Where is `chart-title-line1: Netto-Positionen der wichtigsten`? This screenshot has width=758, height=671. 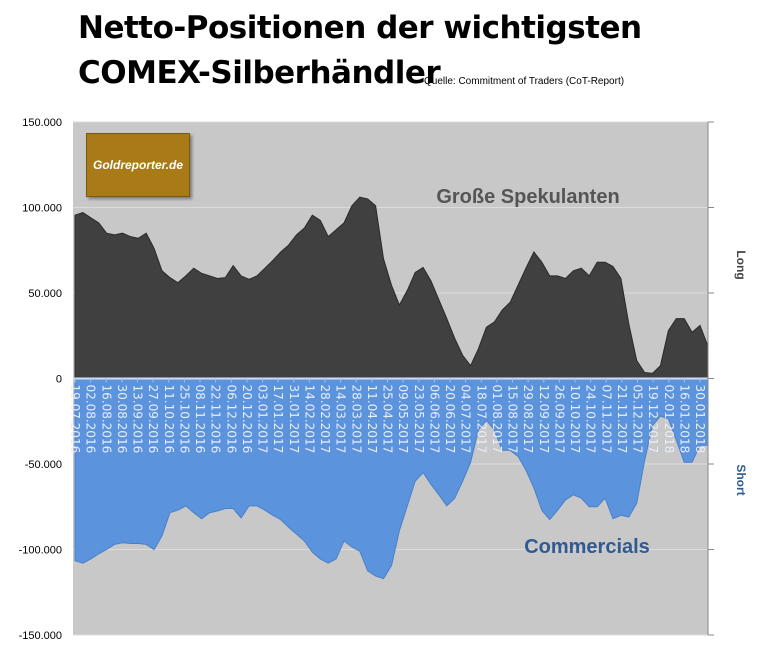 chart-title-line1: Netto-Positionen der wichtigsten is located at coordinates (360, 28).